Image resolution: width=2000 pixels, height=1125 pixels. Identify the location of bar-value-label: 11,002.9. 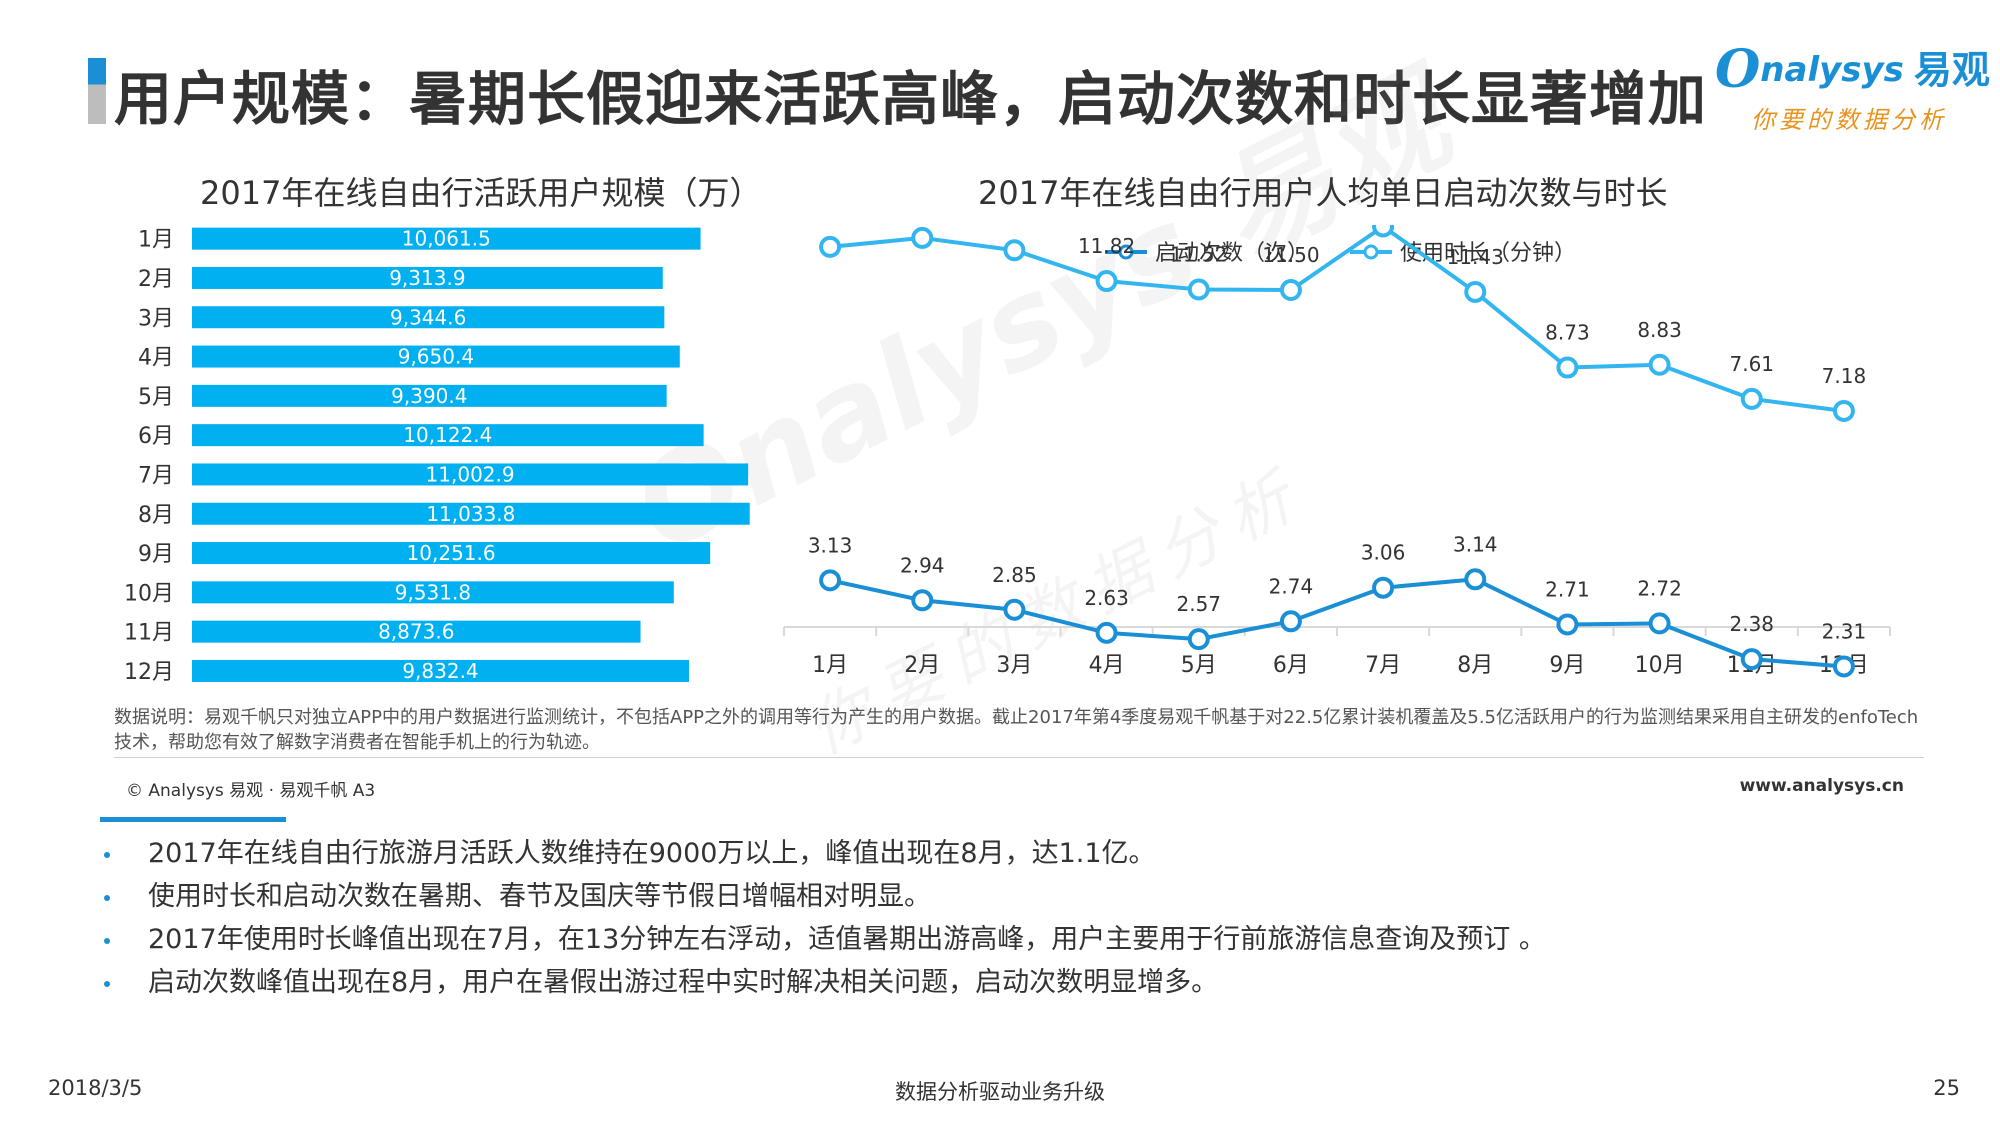
(470, 474).